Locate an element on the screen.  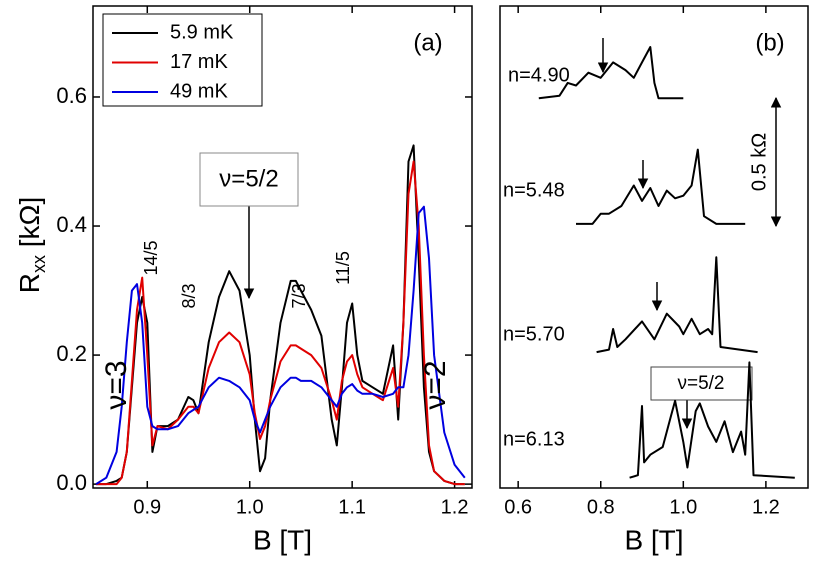
y-tick-label: 0.4 is located at coordinates (71, 224).